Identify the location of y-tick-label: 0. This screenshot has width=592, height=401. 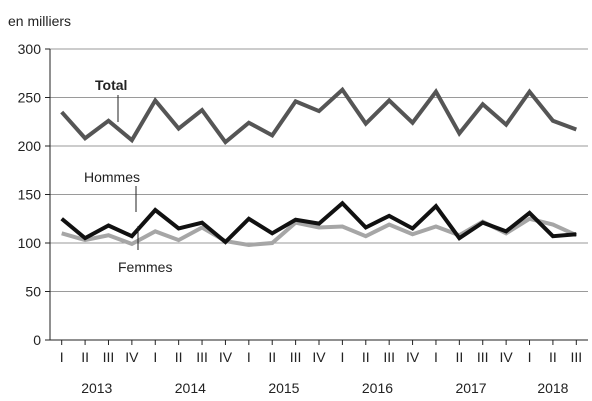
(37, 340).